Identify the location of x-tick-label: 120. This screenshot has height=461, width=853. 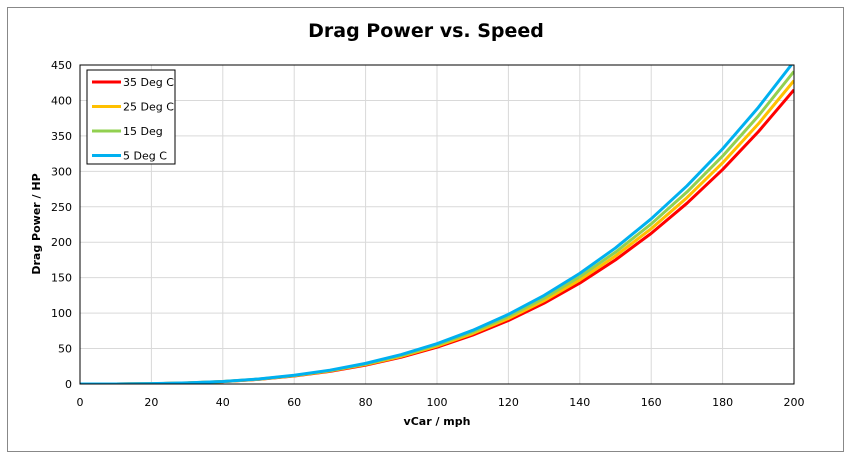
(508, 402).